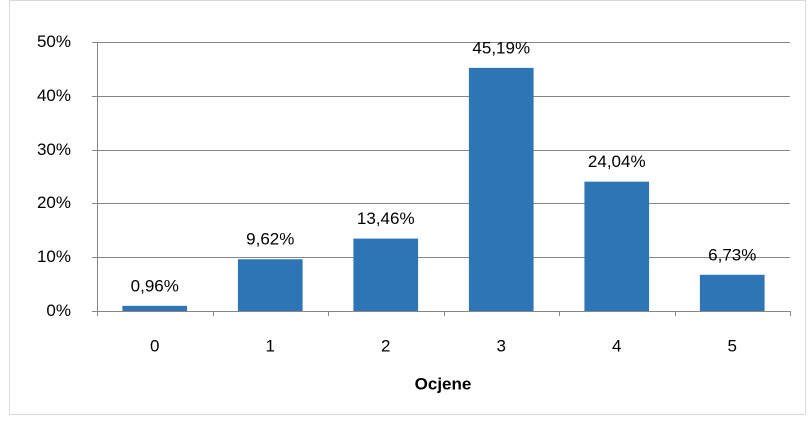 The image size is (812, 423). Describe the element at coordinates (54, 41) in the screenshot. I see `y-tick-label: 50%` at that location.